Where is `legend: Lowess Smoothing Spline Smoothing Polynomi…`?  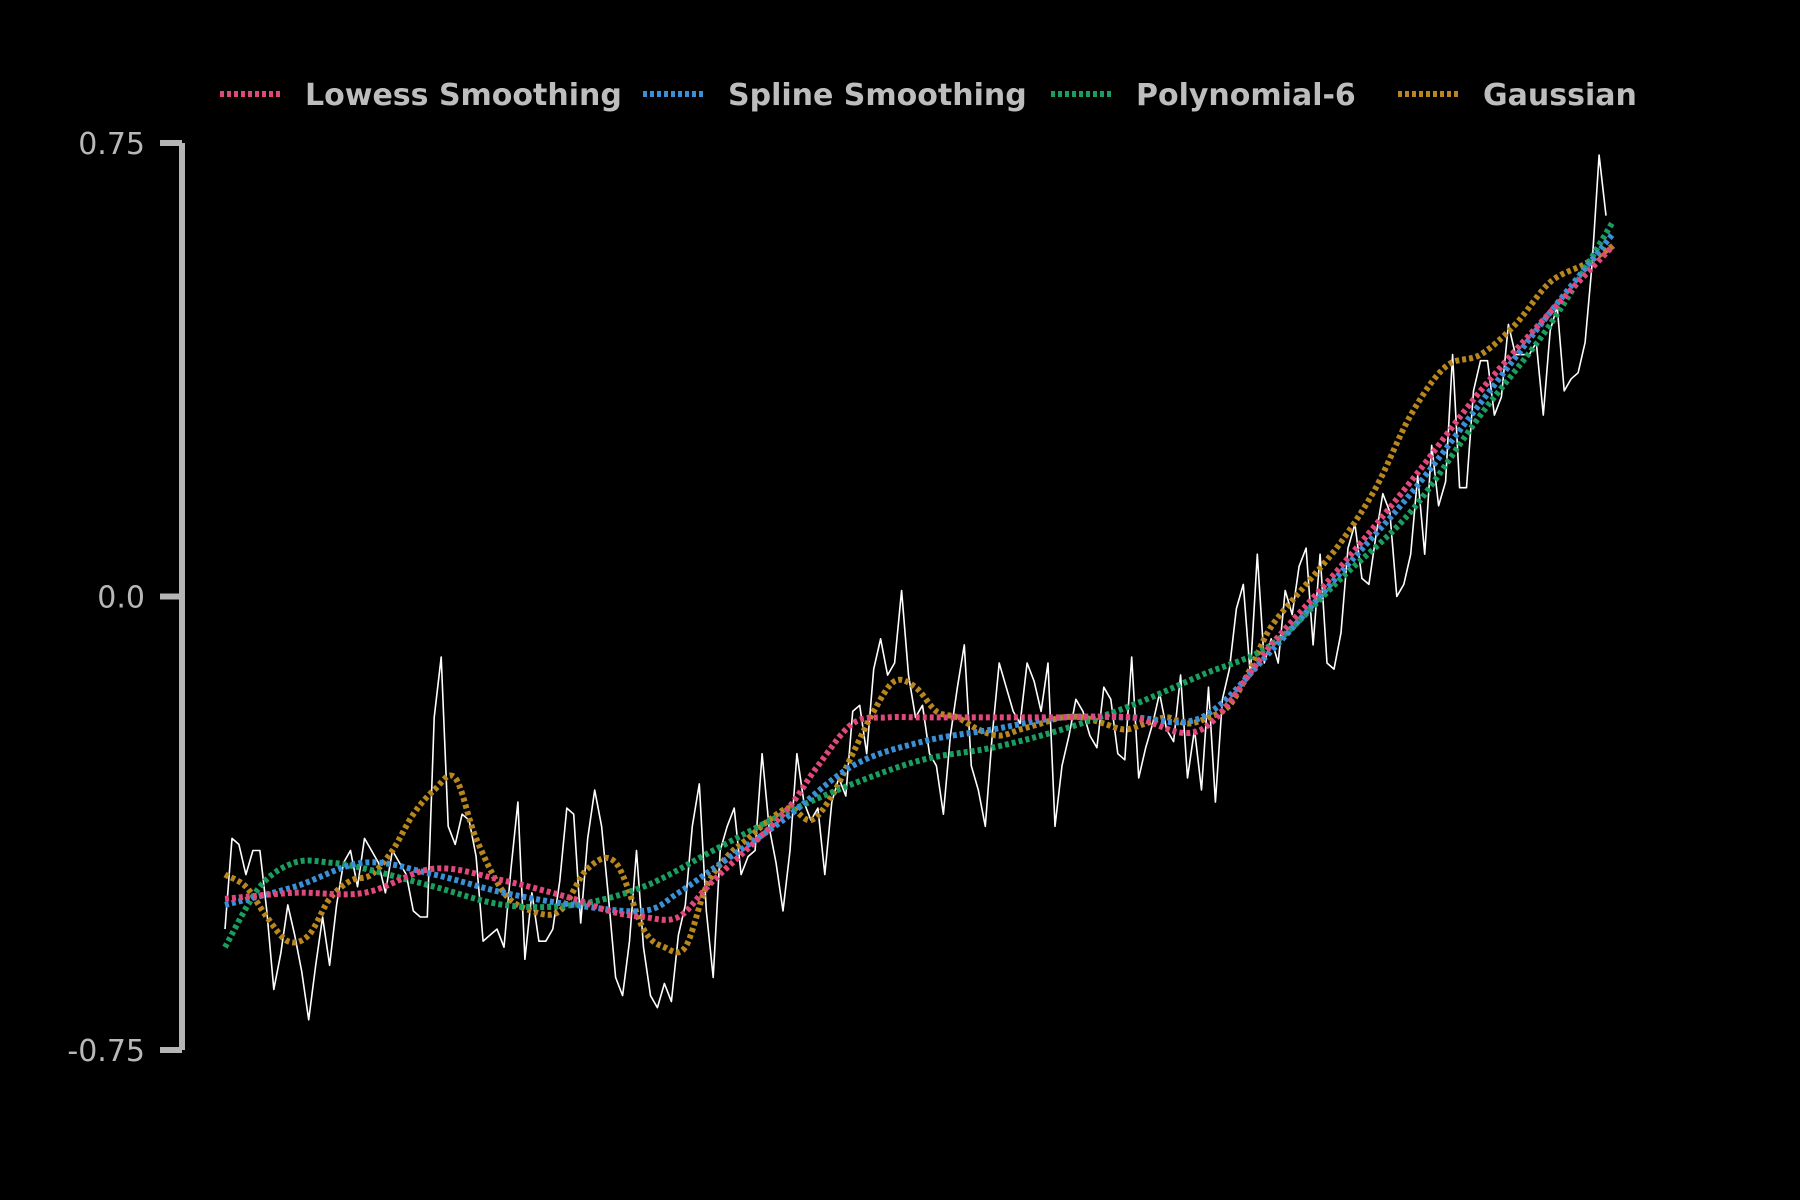 legend: Lowess Smoothing Spline Smoothing Polynomi… is located at coordinates (928, 95).